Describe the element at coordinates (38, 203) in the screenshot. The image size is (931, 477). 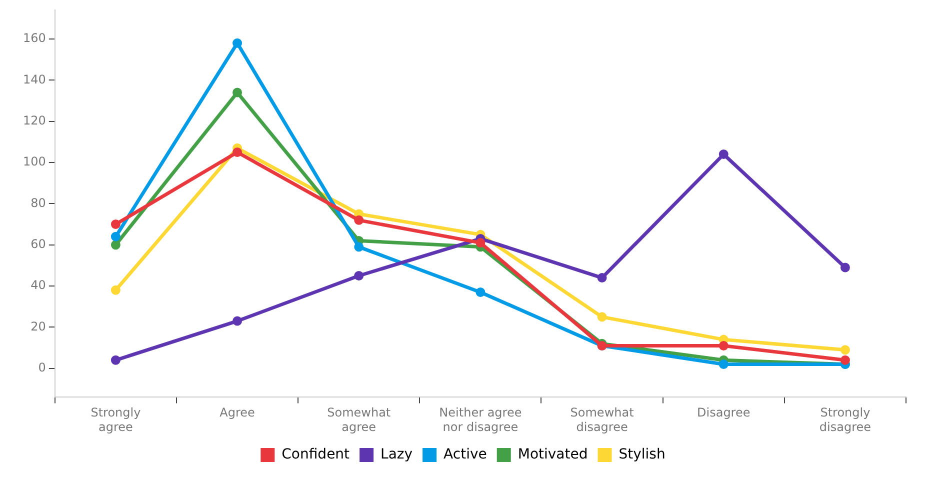
I see `y-tick-label: 80` at that location.